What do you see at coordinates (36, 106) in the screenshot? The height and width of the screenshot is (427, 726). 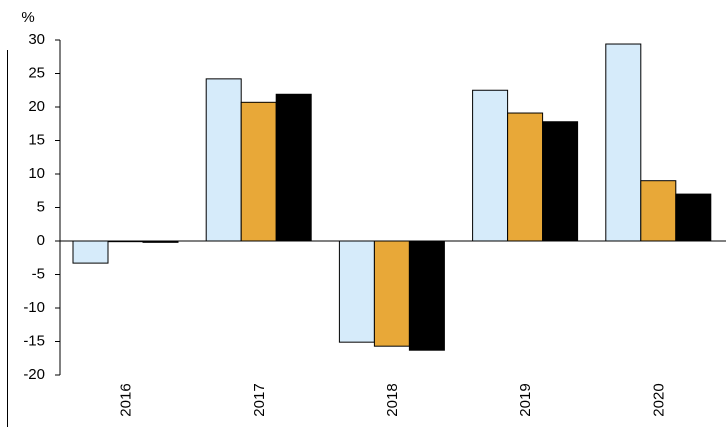 I see `y-tick-label: 20` at bounding box center [36, 106].